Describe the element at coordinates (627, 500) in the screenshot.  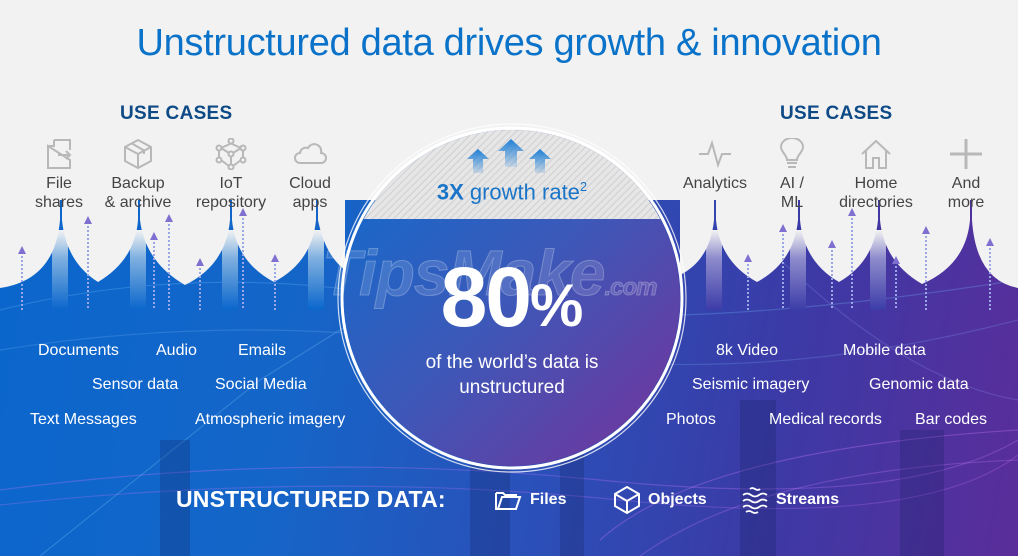
I see `cube-icon` at that location.